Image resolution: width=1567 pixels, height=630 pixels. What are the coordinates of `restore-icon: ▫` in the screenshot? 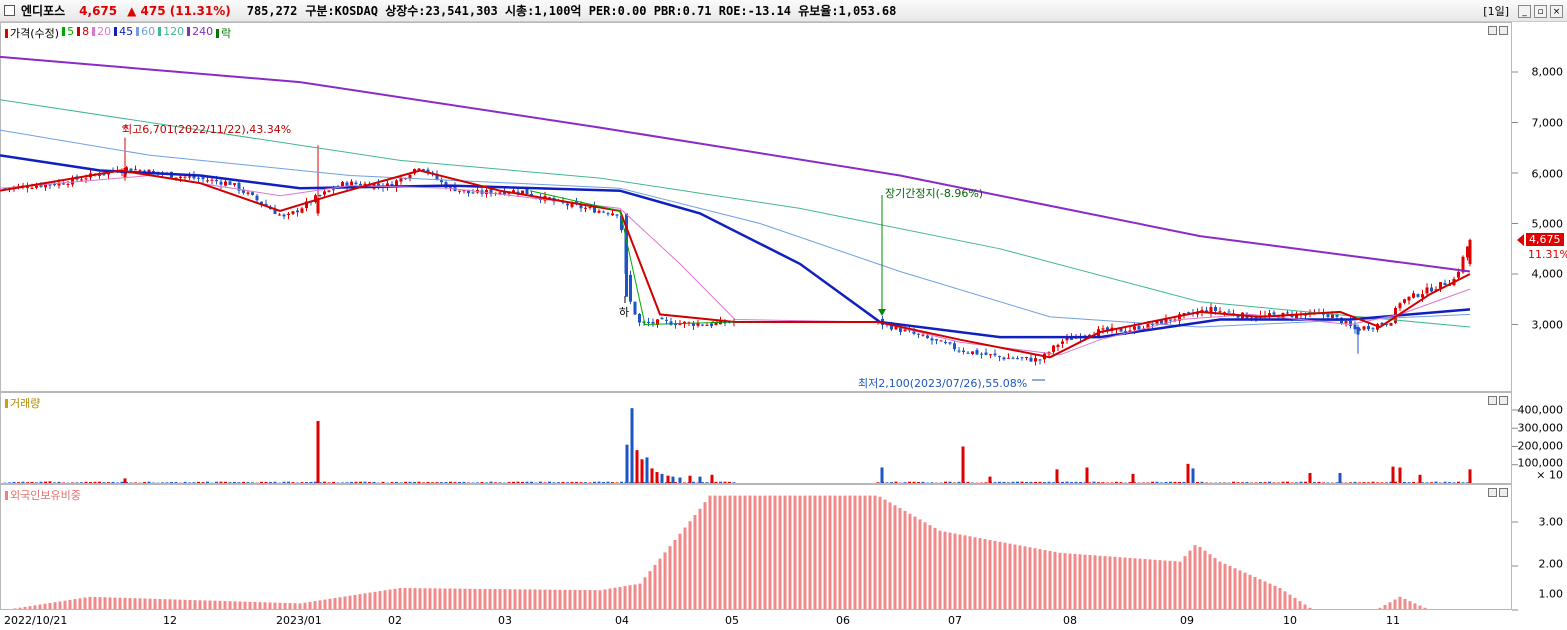 It's located at (1540, 11).